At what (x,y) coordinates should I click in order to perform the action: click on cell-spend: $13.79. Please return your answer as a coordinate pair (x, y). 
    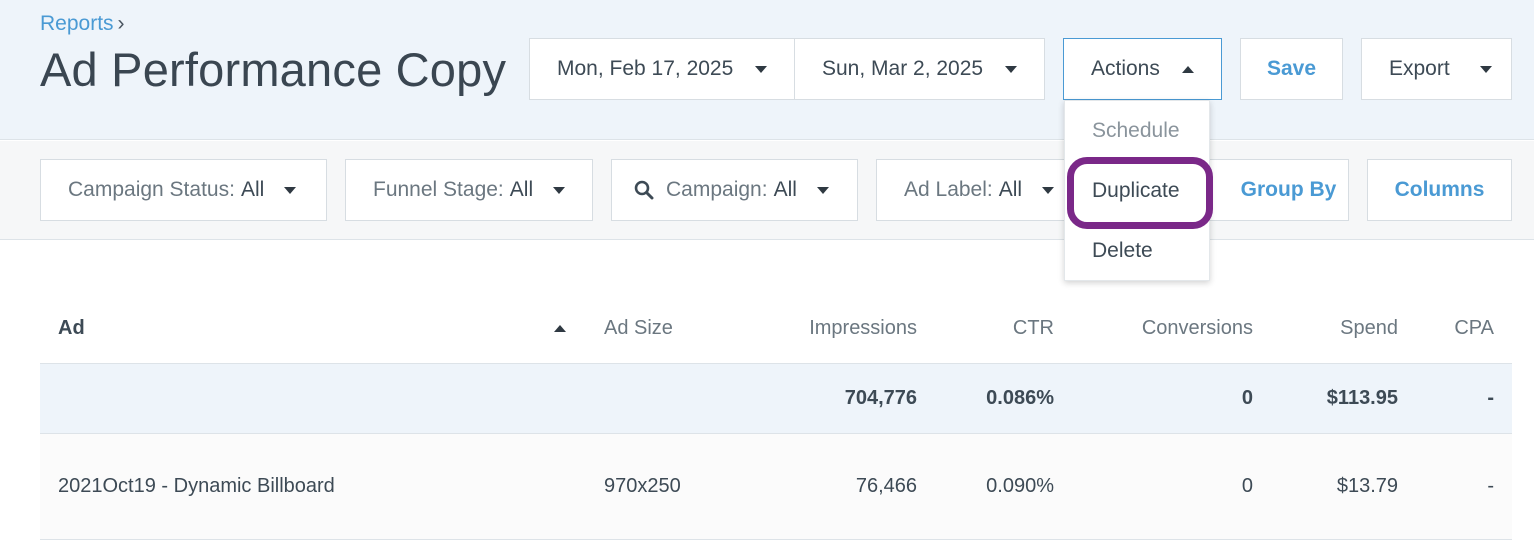
    Looking at the image, I should click on (1367, 486).